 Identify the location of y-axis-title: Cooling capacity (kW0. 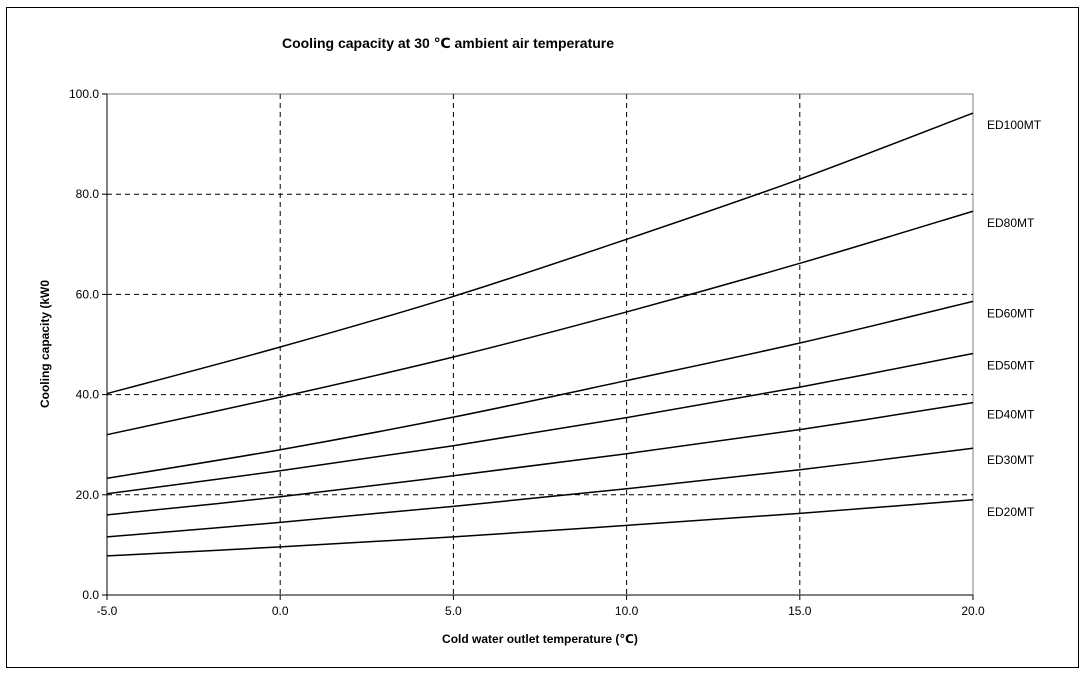
(45, 344).